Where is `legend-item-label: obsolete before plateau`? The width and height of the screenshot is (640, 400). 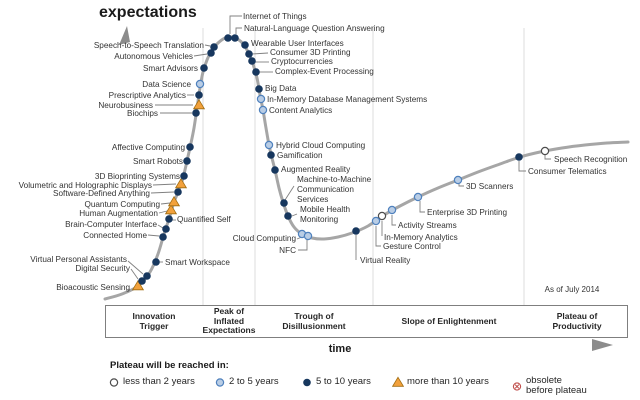
legend-item-label: obsolete before plateau is located at coordinates (556, 385).